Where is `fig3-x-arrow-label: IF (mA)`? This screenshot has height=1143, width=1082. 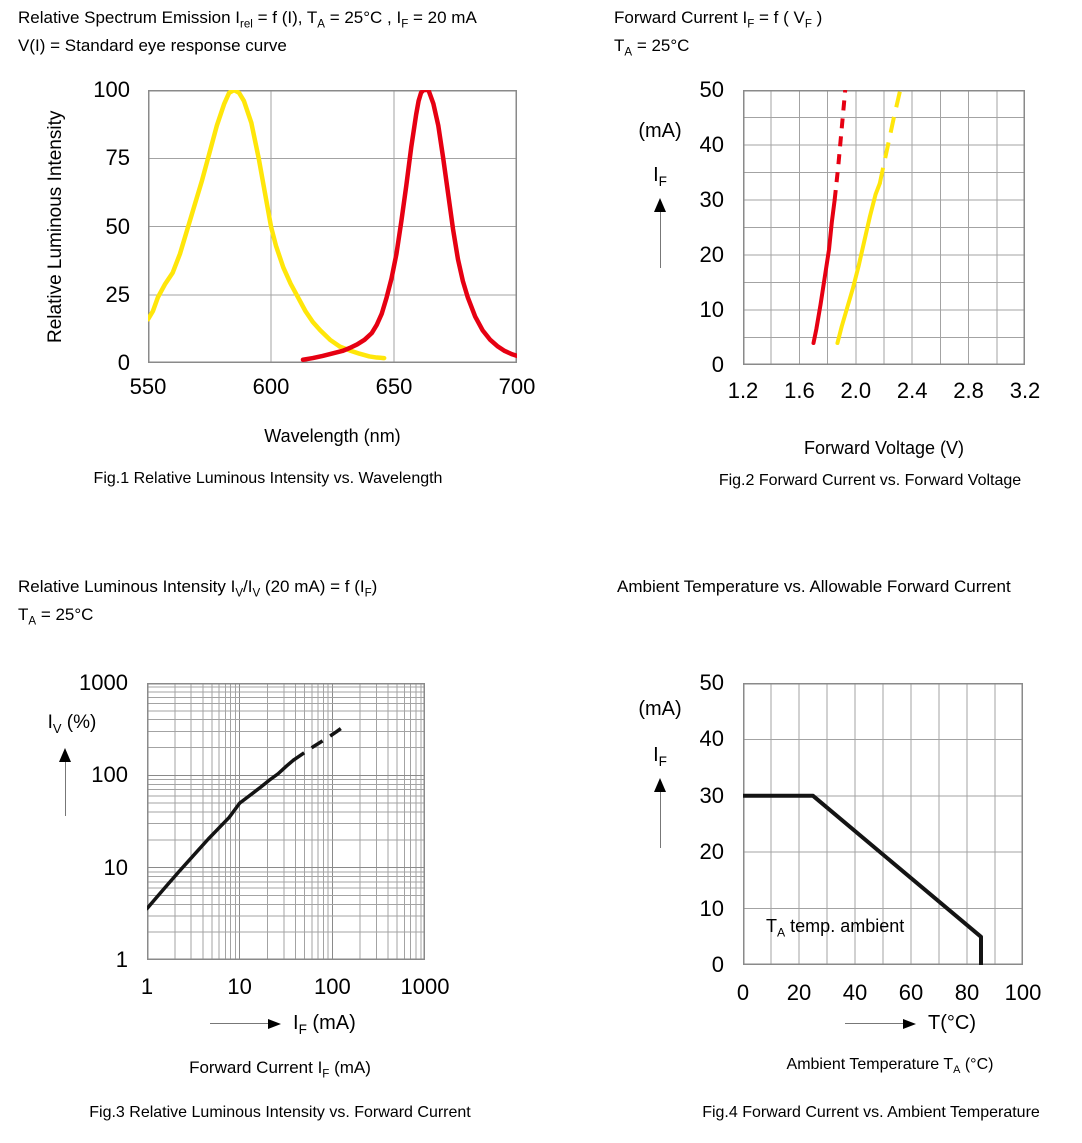
fig3-x-arrow-label: IF (mA) is located at coordinates (324, 1024).